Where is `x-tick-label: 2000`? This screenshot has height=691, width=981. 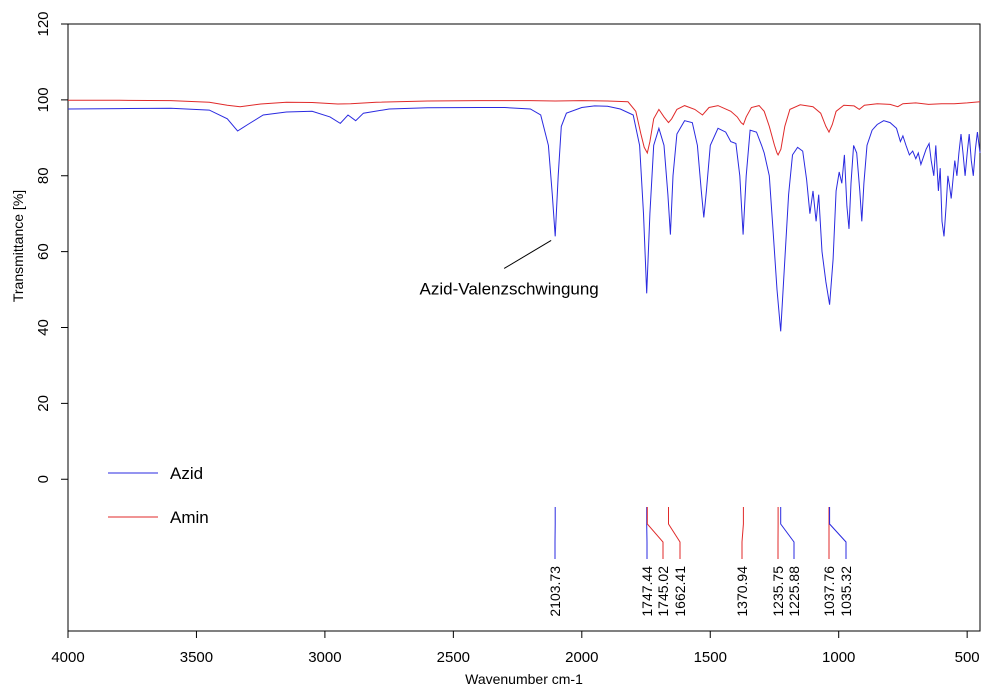 x-tick-label: 2000 is located at coordinates (581, 657).